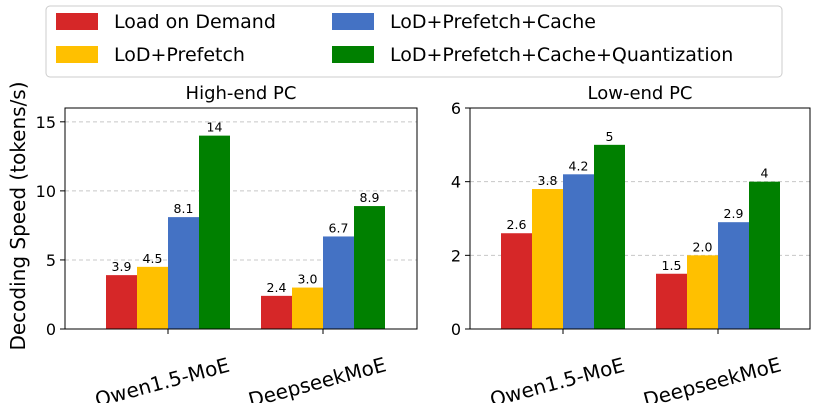  What do you see at coordinates (153, 258) in the screenshot?
I see `bar-value-label: 4.5` at bounding box center [153, 258].